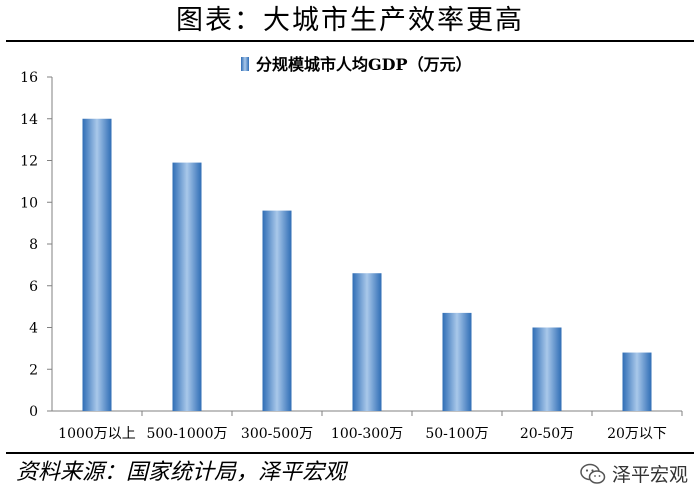 The image size is (700, 498). I want to click on legend-swatch, so click(245, 64).